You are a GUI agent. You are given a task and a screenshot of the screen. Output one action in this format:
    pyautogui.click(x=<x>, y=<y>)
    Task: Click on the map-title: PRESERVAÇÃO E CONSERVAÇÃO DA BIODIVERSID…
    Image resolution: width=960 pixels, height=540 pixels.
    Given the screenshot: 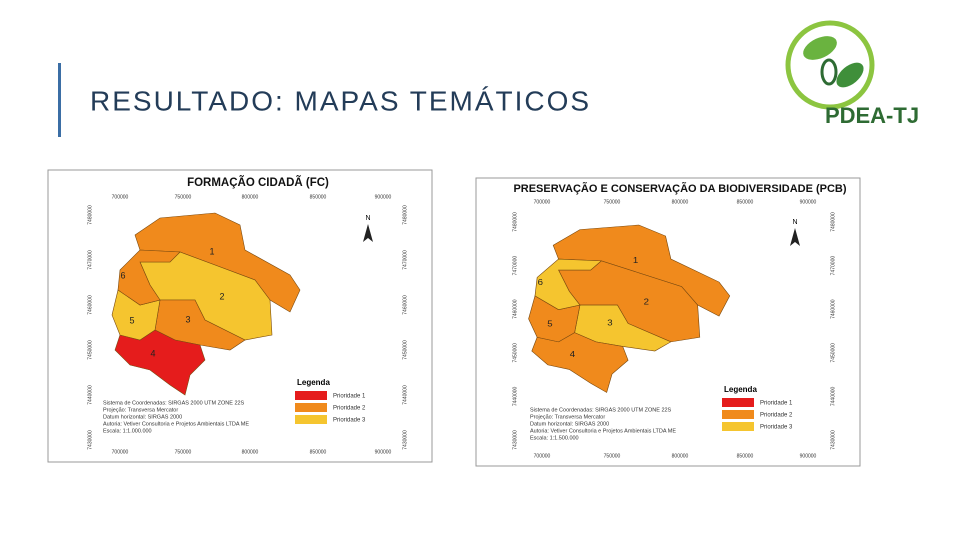 What is the action you would take?
    pyautogui.click(x=679, y=188)
    